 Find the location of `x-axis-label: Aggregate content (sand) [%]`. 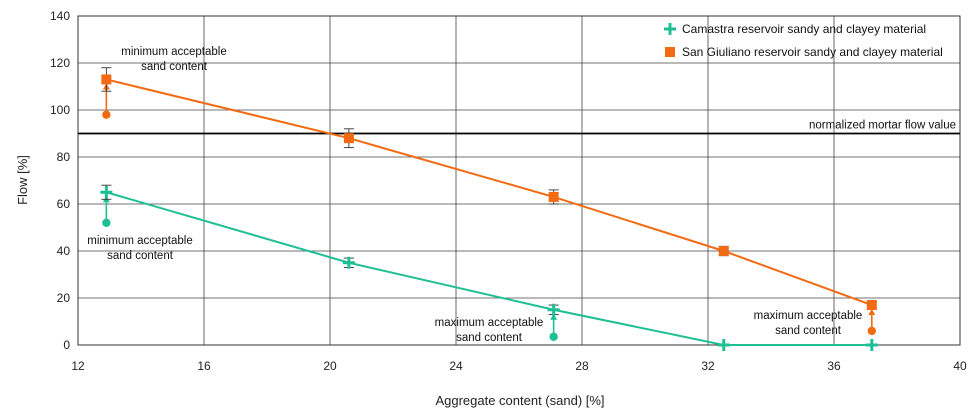

x-axis-label: Aggregate content (sand) [%] is located at coordinates (519, 400).